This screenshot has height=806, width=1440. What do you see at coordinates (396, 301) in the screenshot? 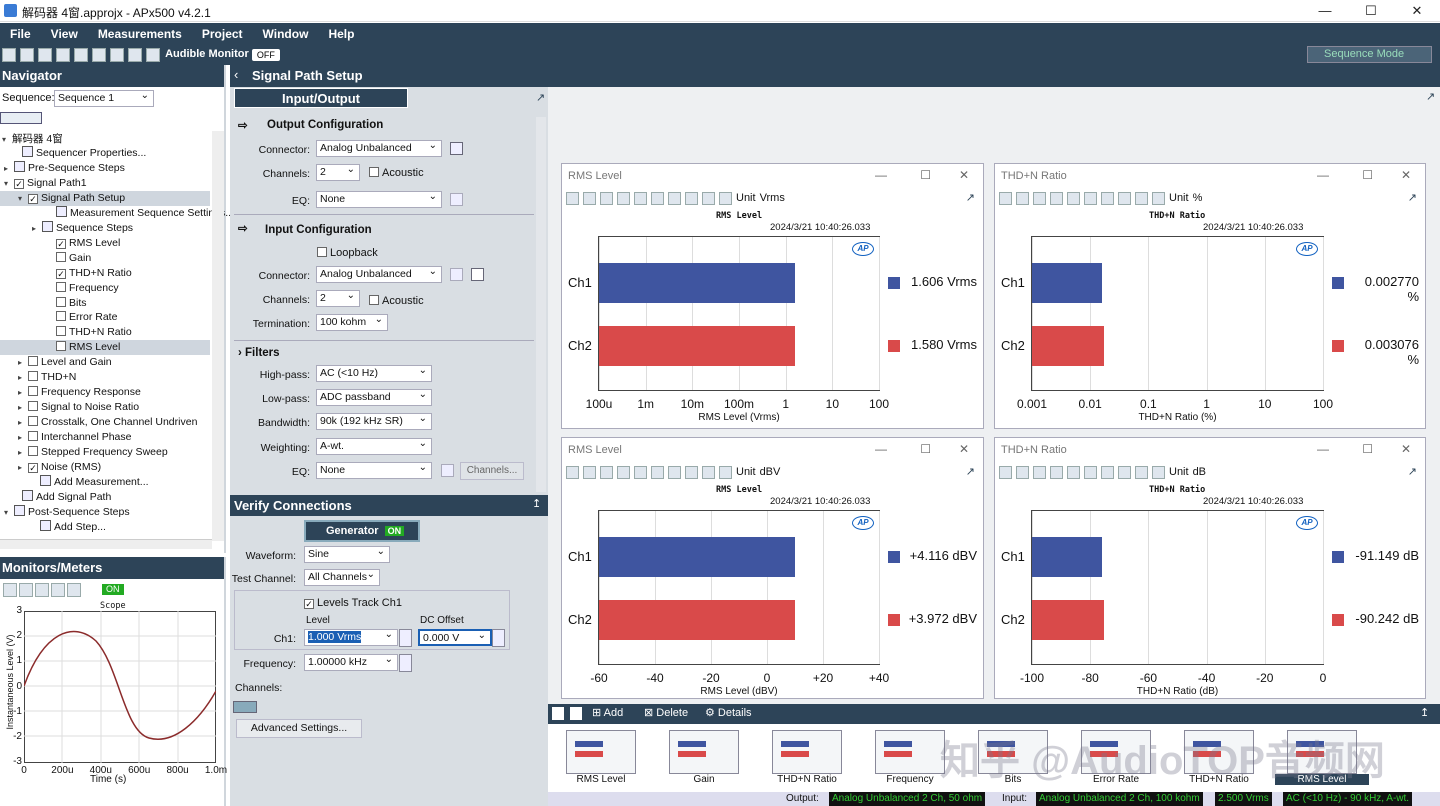
I see `in-acoustic-checkbox: Acoustic` at bounding box center [396, 301].